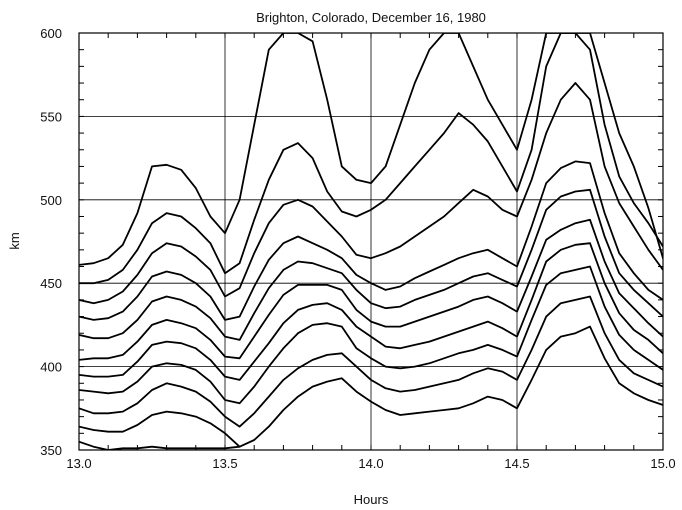 The height and width of the screenshot is (510, 682). What do you see at coordinates (51, 200) in the screenshot?
I see `y-tick-label: 500` at bounding box center [51, 200].